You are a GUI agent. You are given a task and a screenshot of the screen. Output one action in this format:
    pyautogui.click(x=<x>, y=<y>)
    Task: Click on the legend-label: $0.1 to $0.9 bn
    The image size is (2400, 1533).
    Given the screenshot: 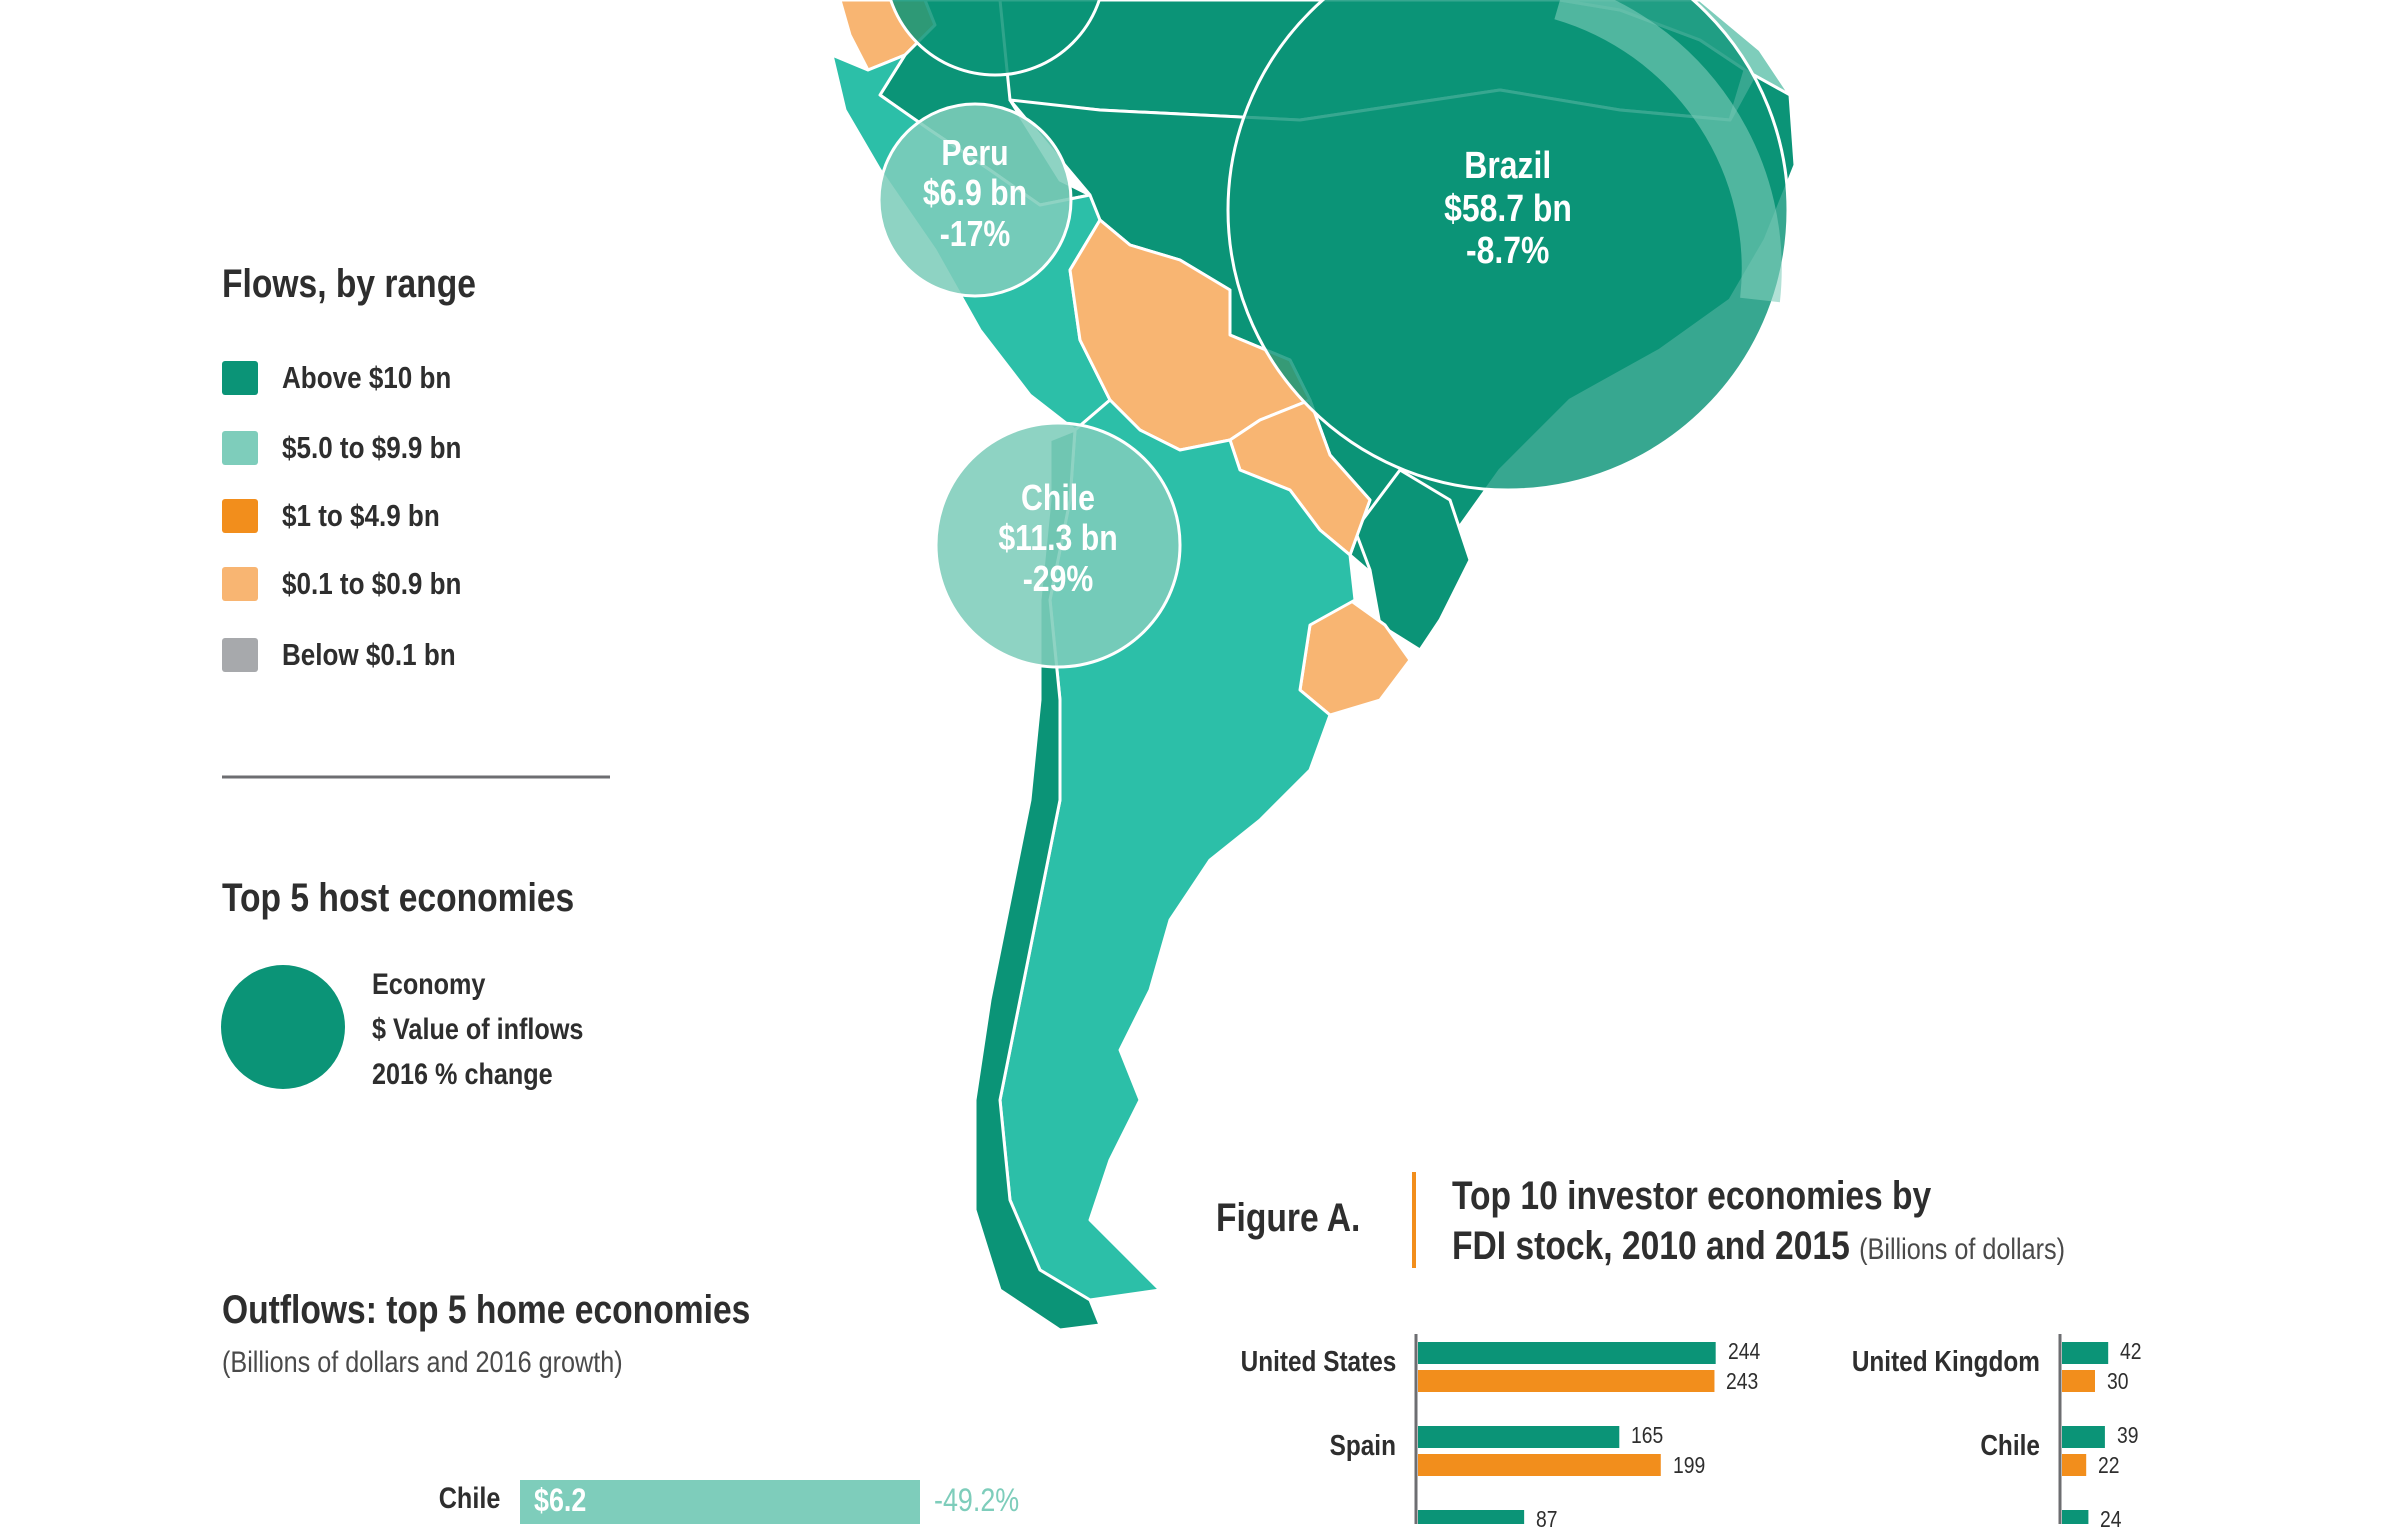 What is the action you would take?
    pyautogui.click(x=372, y=583)
    